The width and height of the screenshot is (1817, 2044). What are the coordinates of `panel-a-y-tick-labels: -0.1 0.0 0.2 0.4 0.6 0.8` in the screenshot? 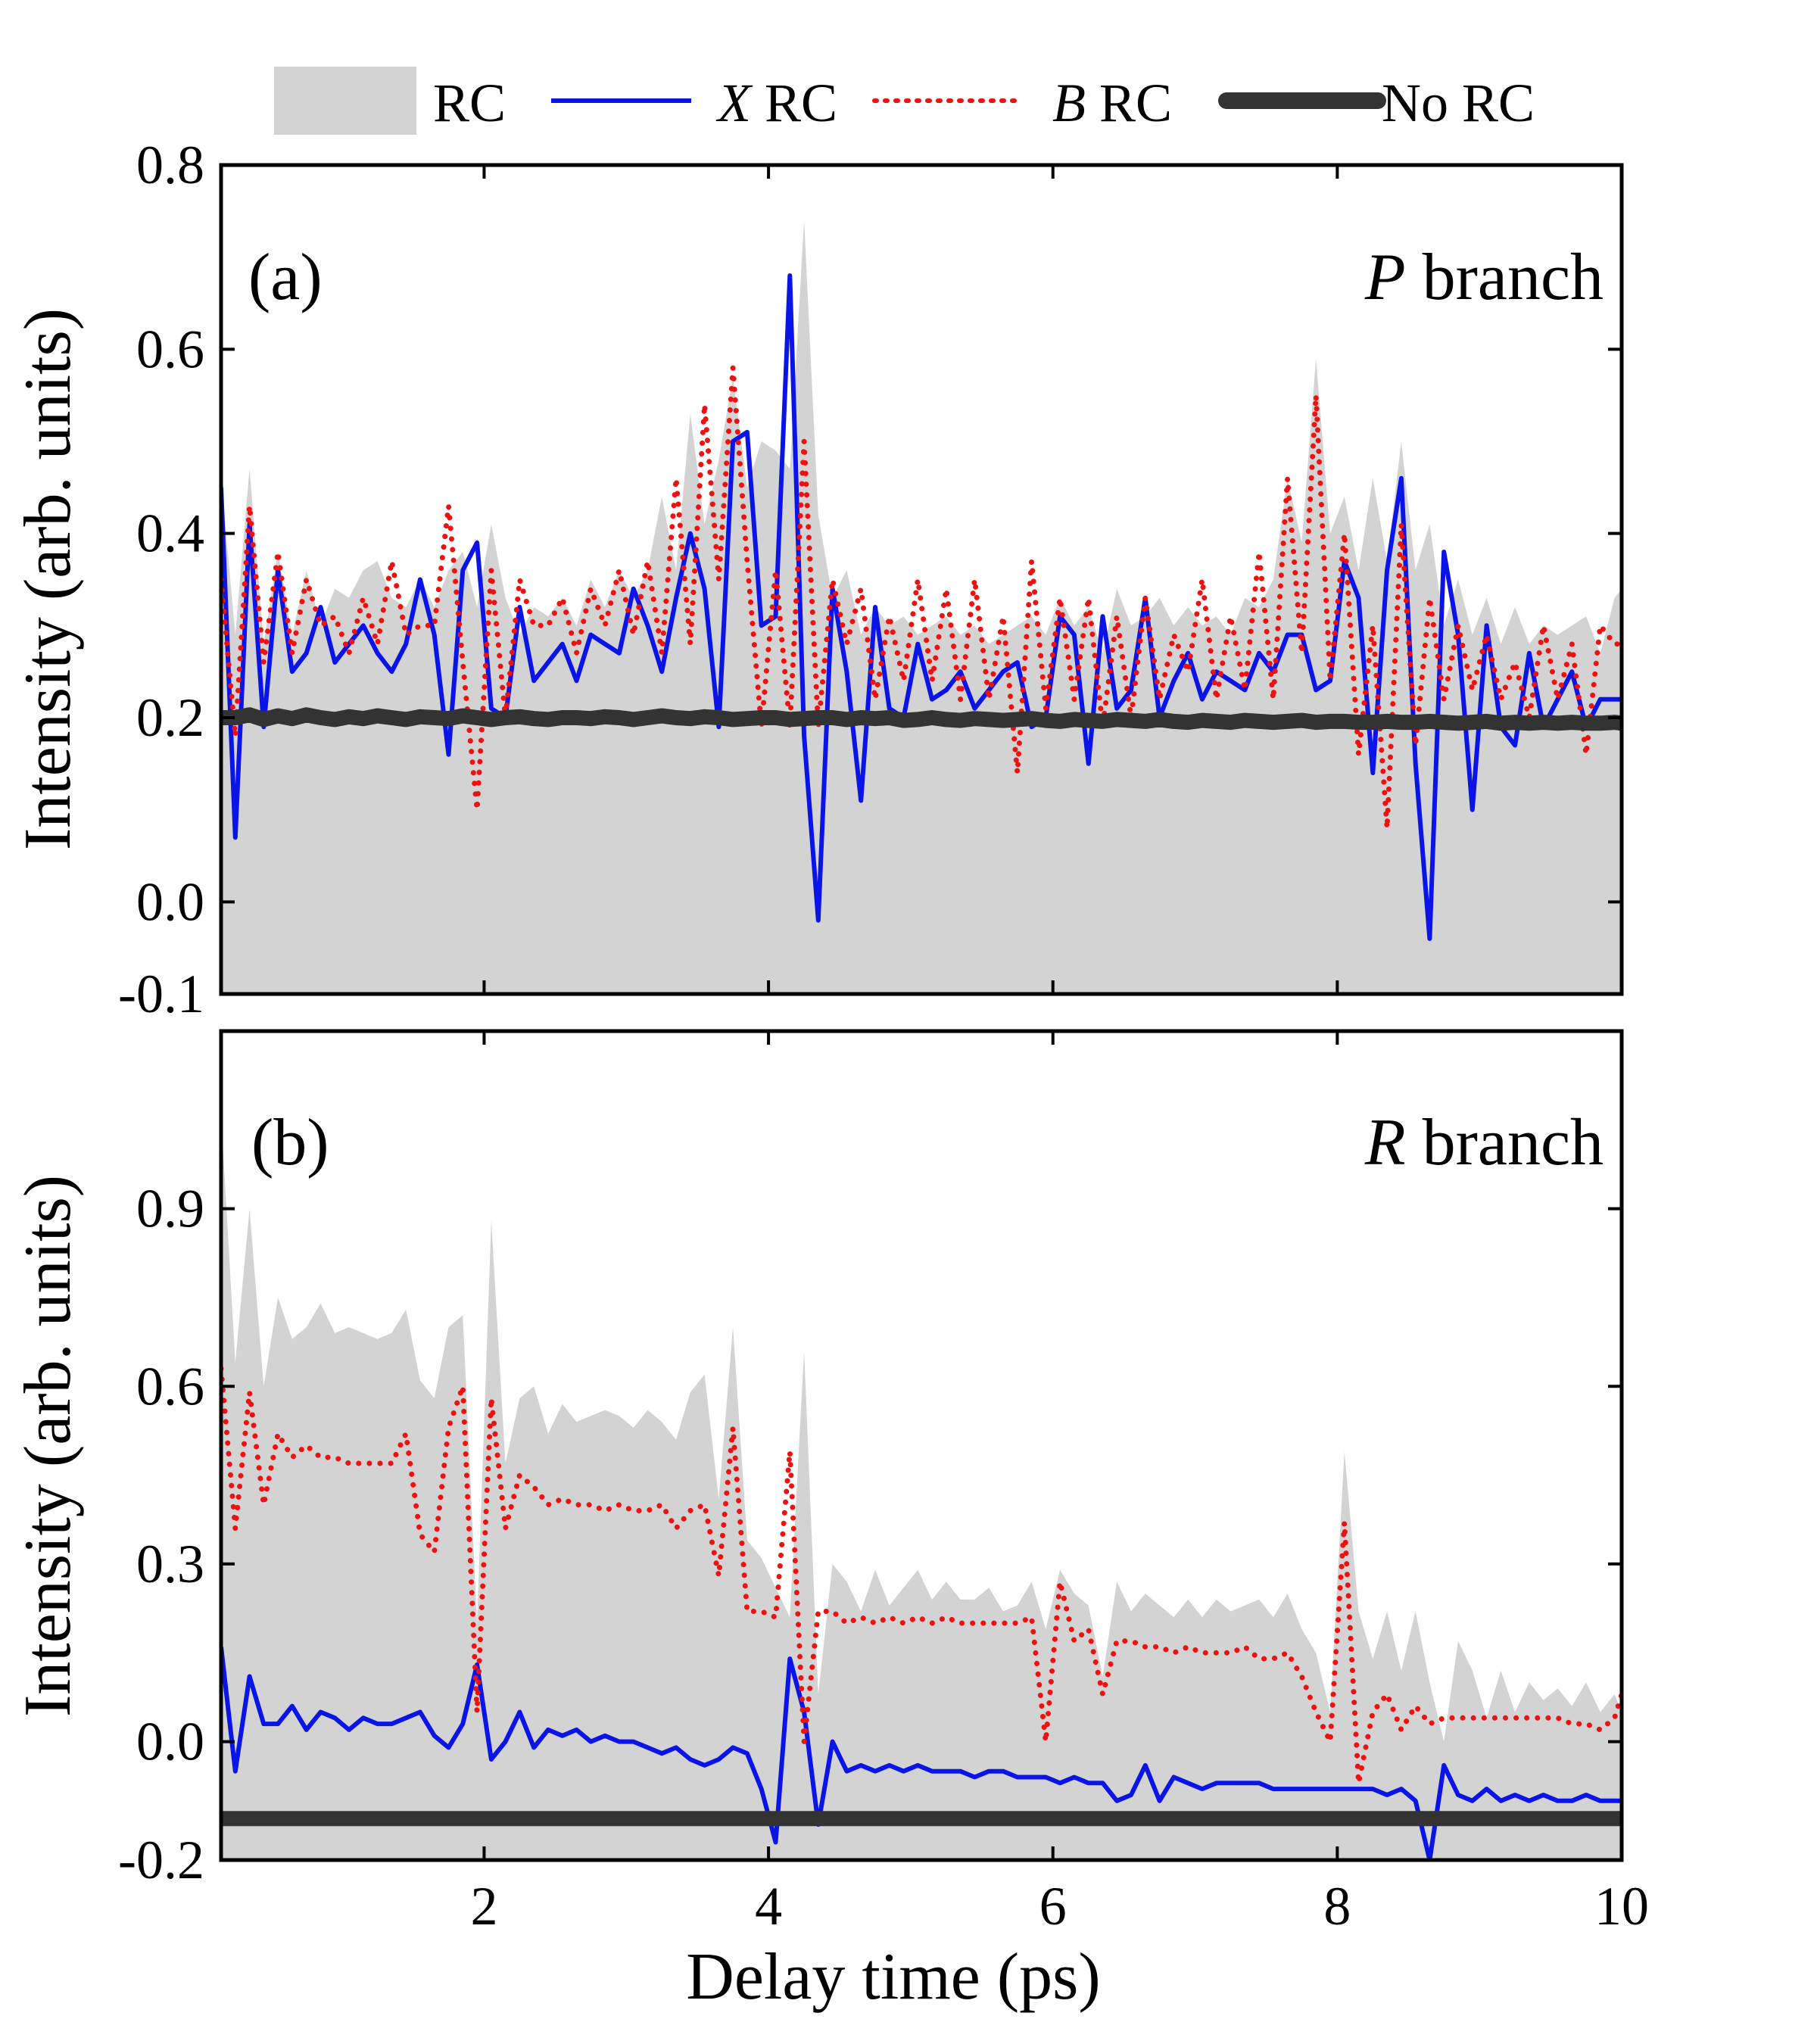 It's located at (161, 579).